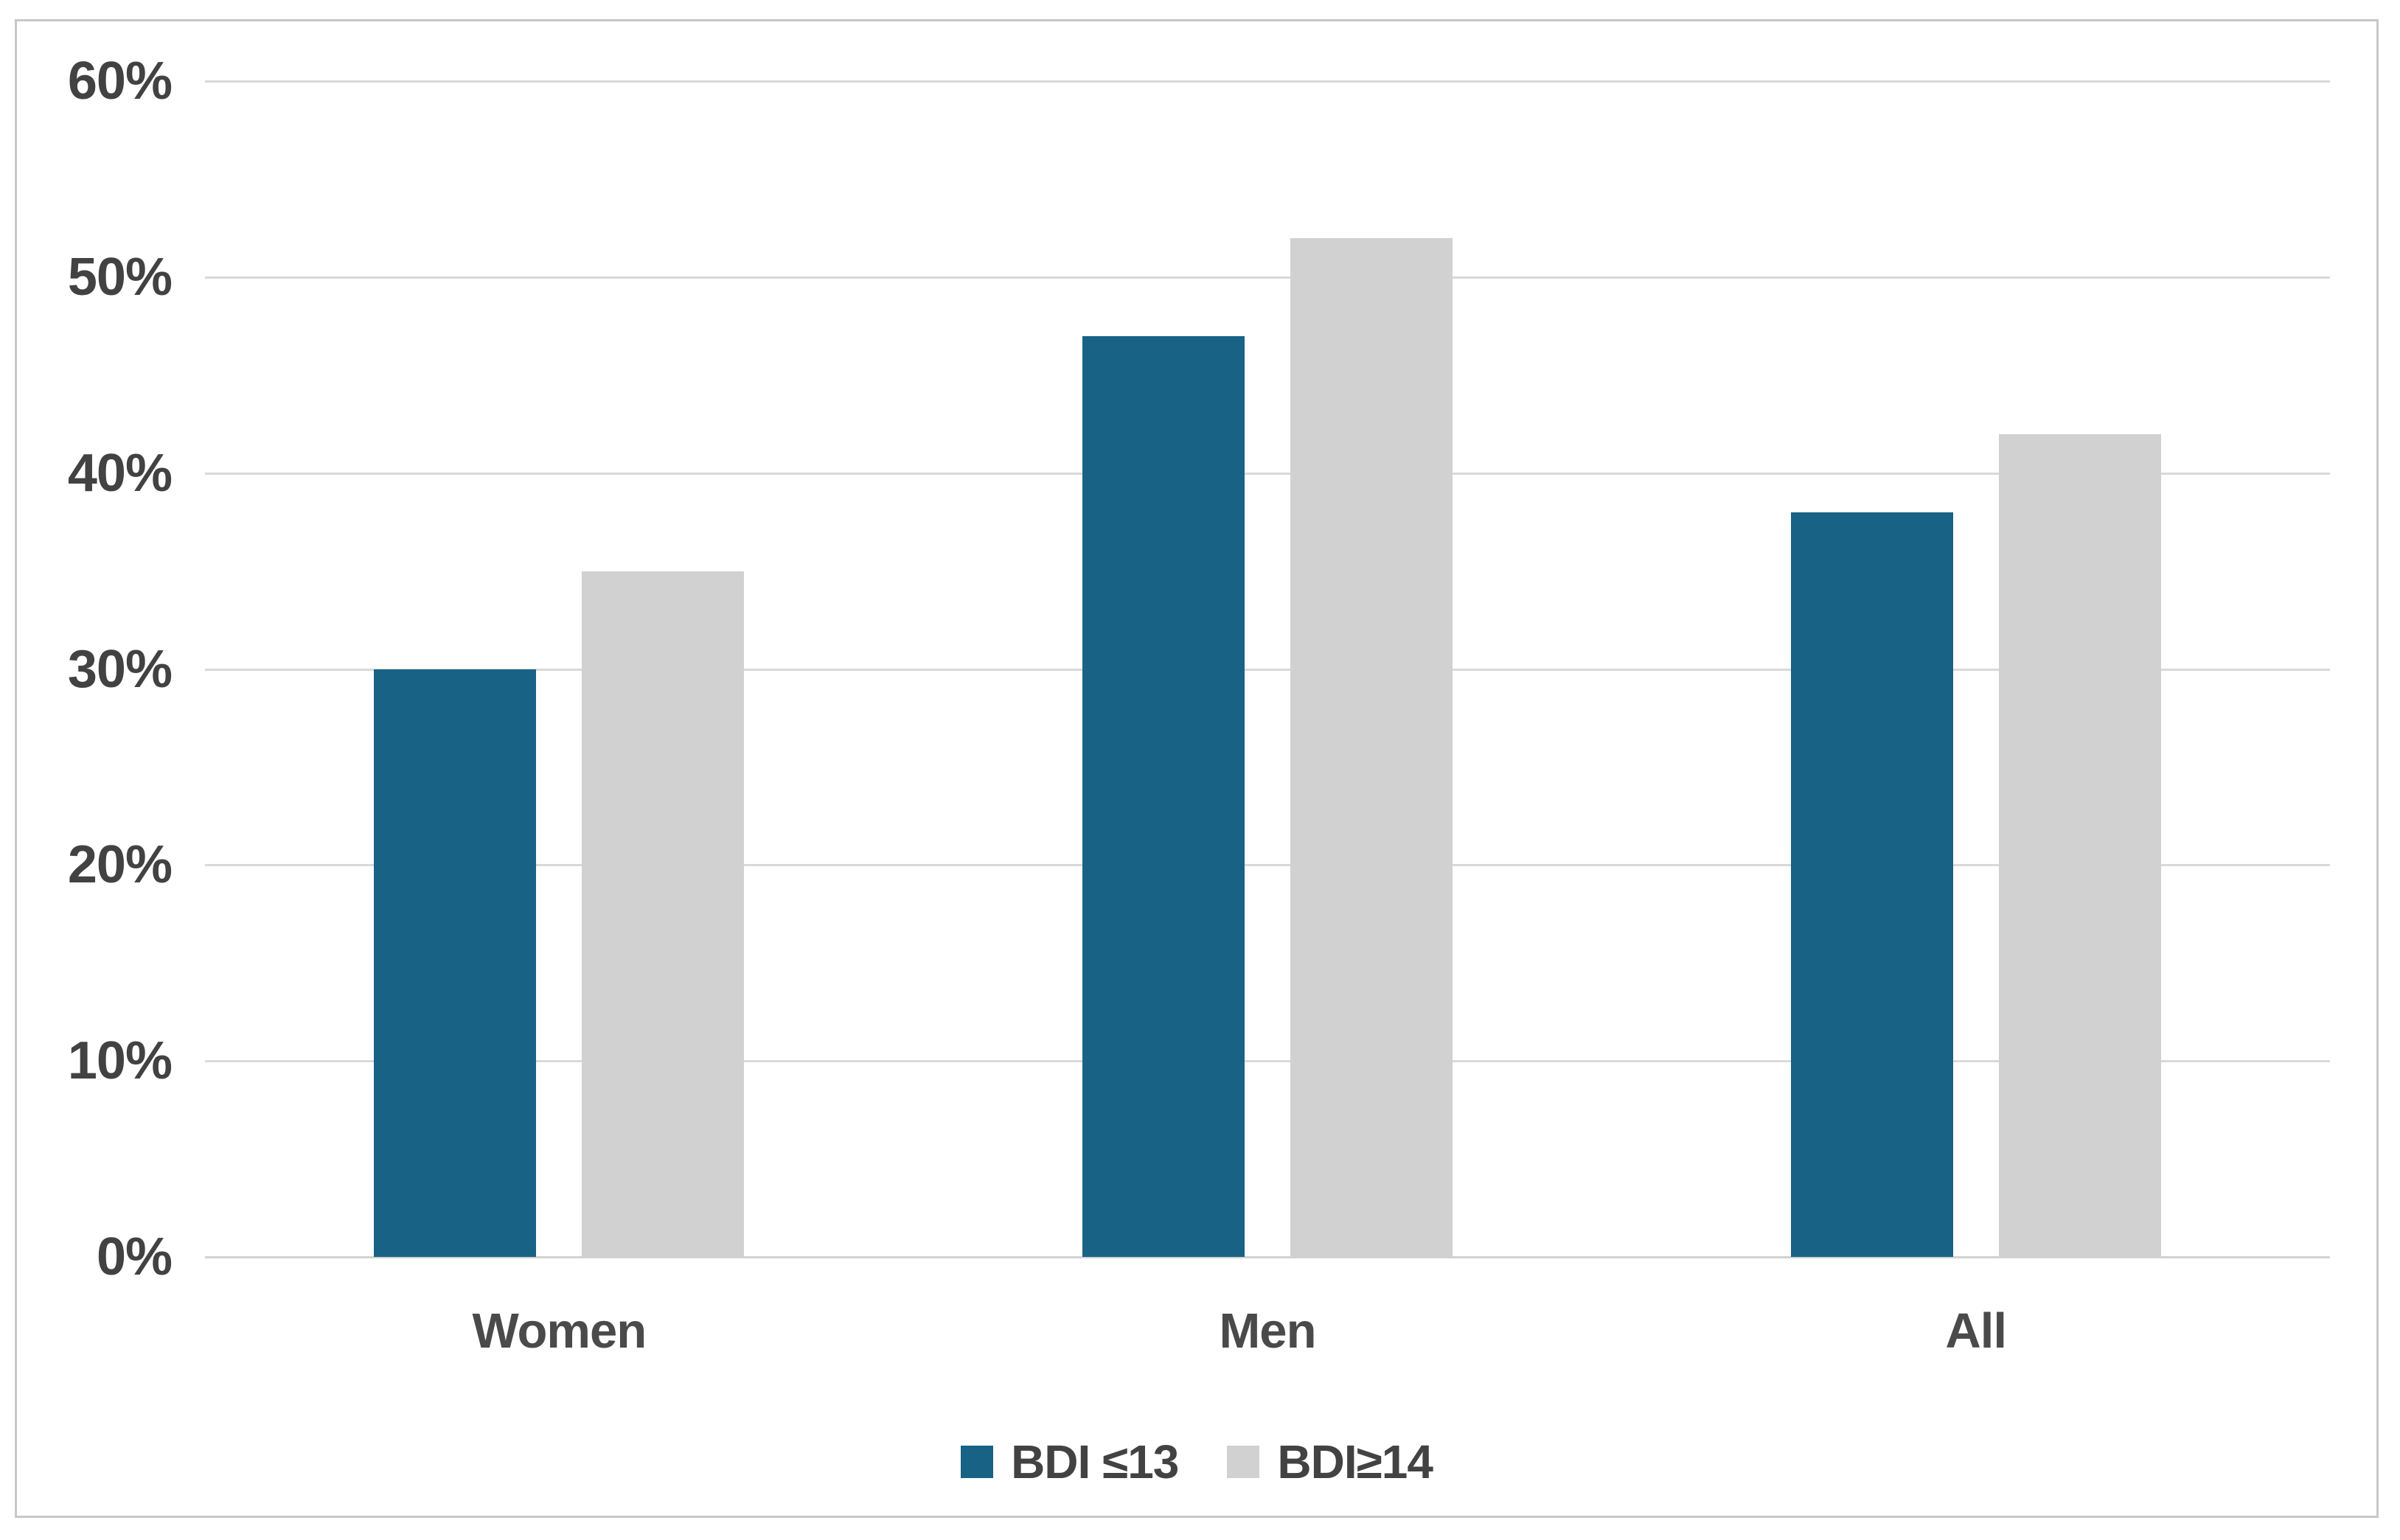  What do you see at coordinates (120, 81) in the screenshot?
I see `y-tick-label-60%: 60%` at bounding box center [120, 81].